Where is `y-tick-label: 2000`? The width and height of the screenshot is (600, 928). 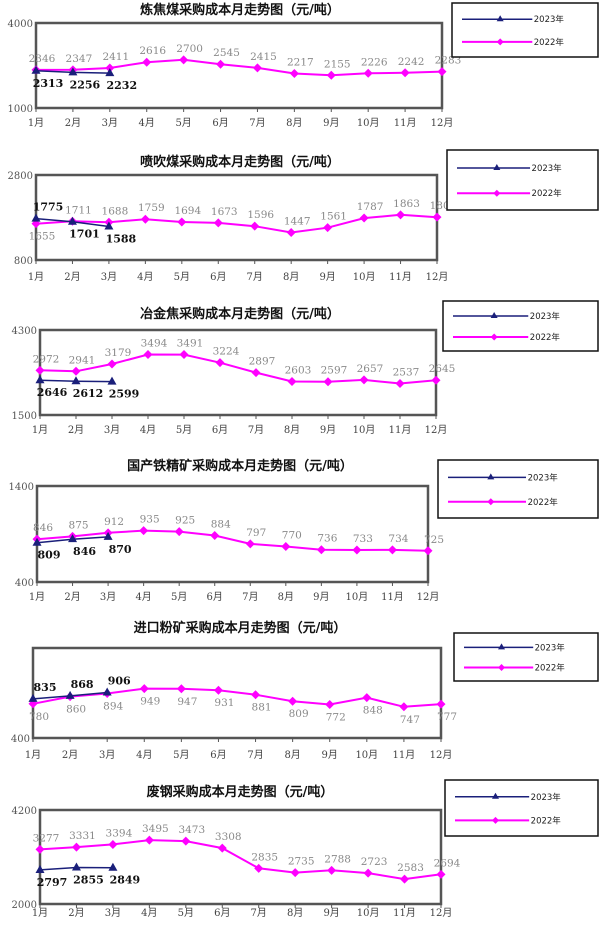
y-tick-label: 2000 is located at coordinates (24, 905).